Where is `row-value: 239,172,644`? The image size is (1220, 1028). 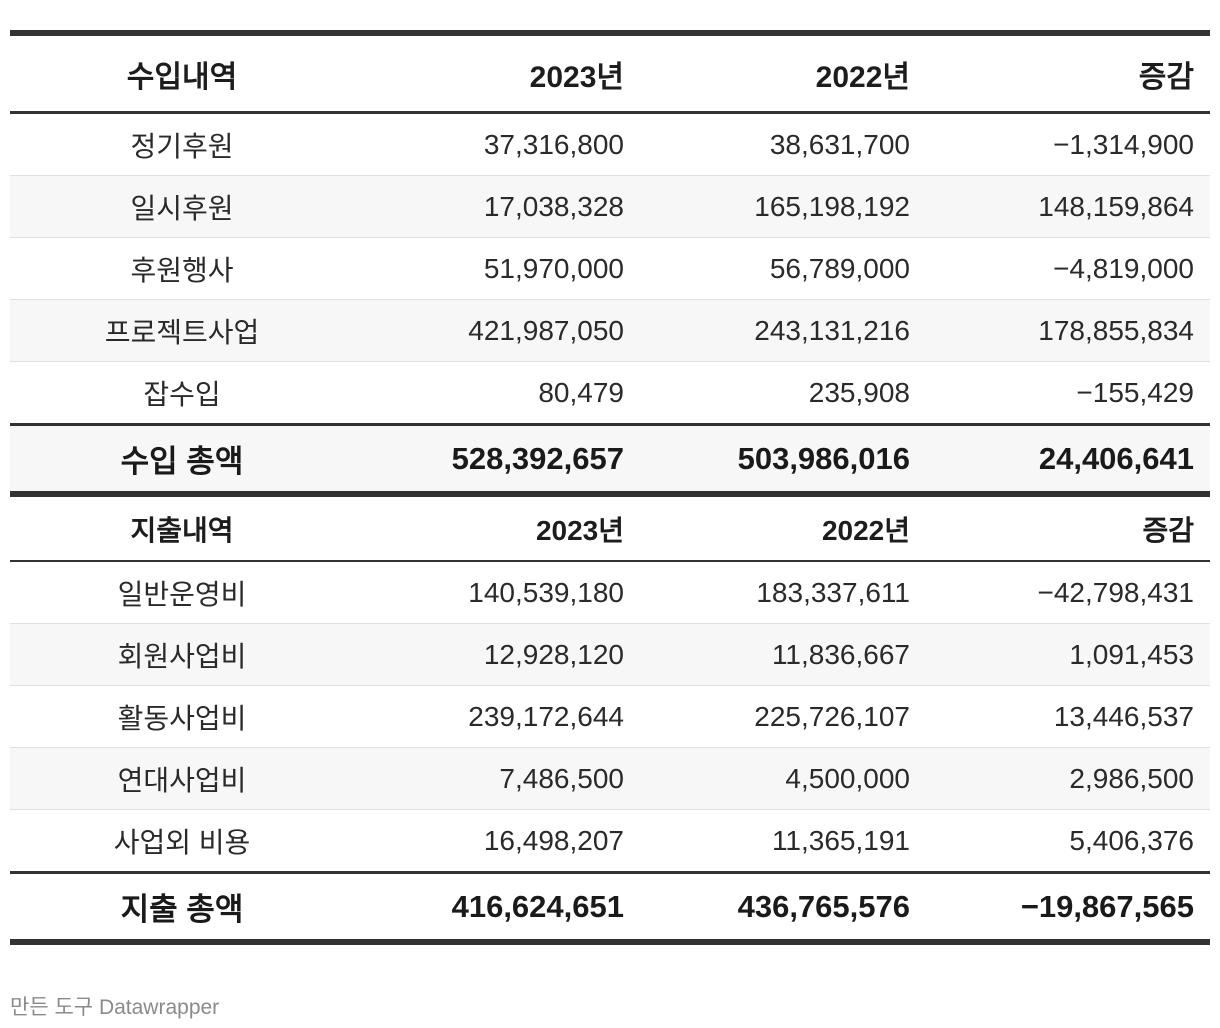
row-value: 239,172,644 is located at coordinates (497, 716).